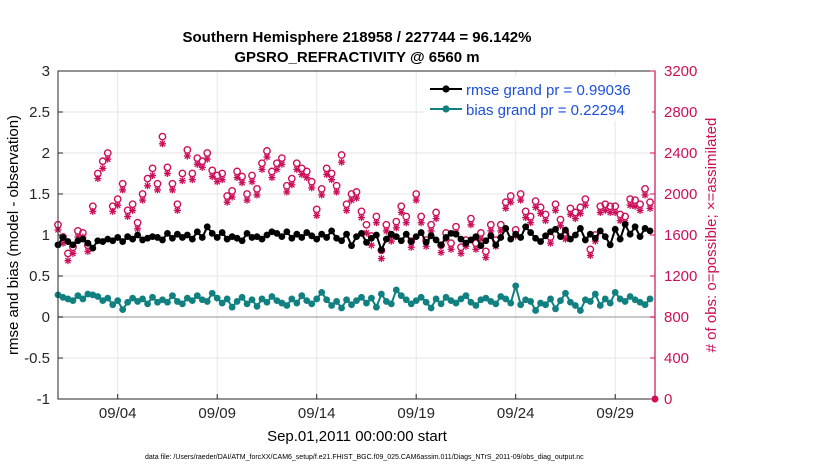 This screenshot has height=470, width=830. I want to click on left-tick-label: -0.5, so click(37, 358).